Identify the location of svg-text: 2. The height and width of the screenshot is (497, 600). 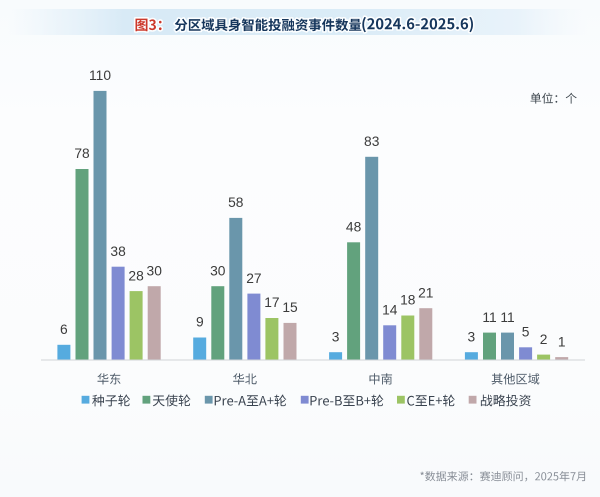
(544, 339).